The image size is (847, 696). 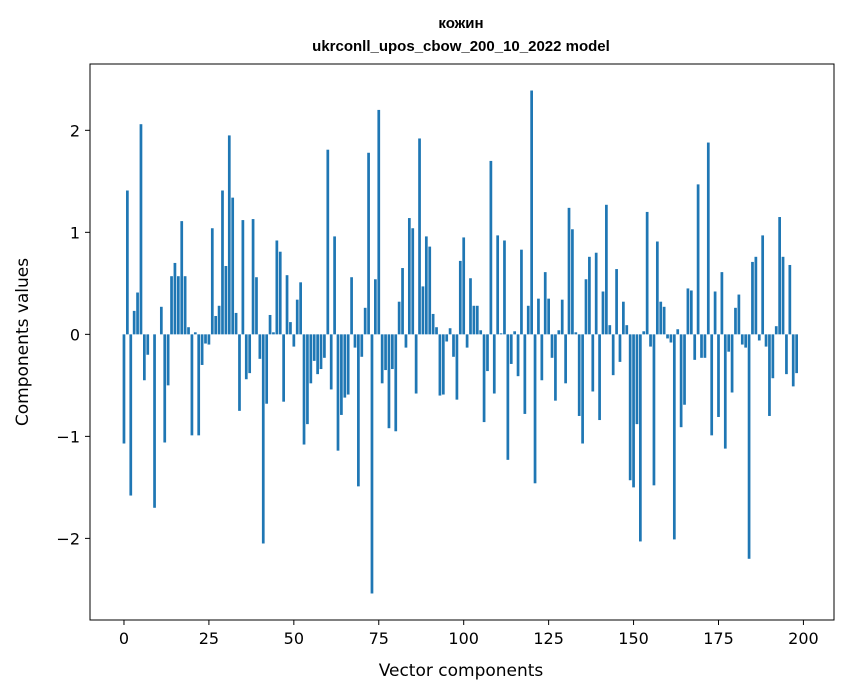 What do you see at coordinates (68, 436) in the screenshot?
I see `y-tick-label: −1` at bounding box center [68, 436].